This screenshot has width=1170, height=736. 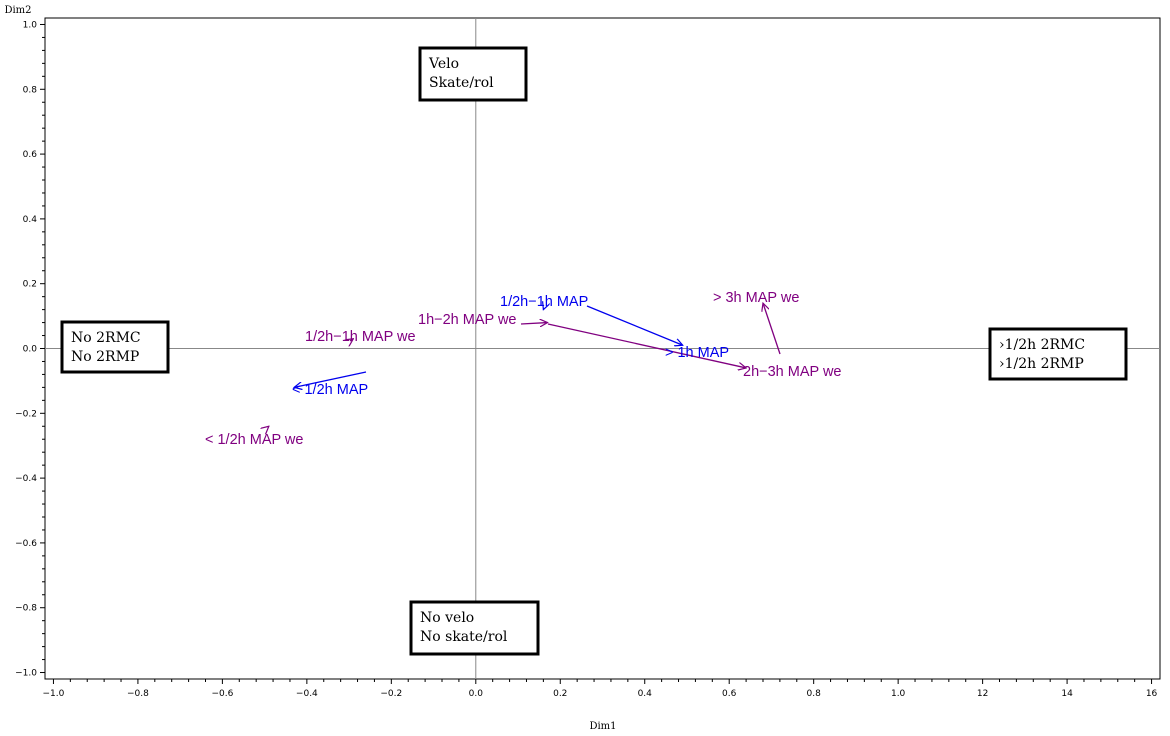 I want to click on annotation-text: ›1/2h 2RMC, so click(x=1042, y=345).